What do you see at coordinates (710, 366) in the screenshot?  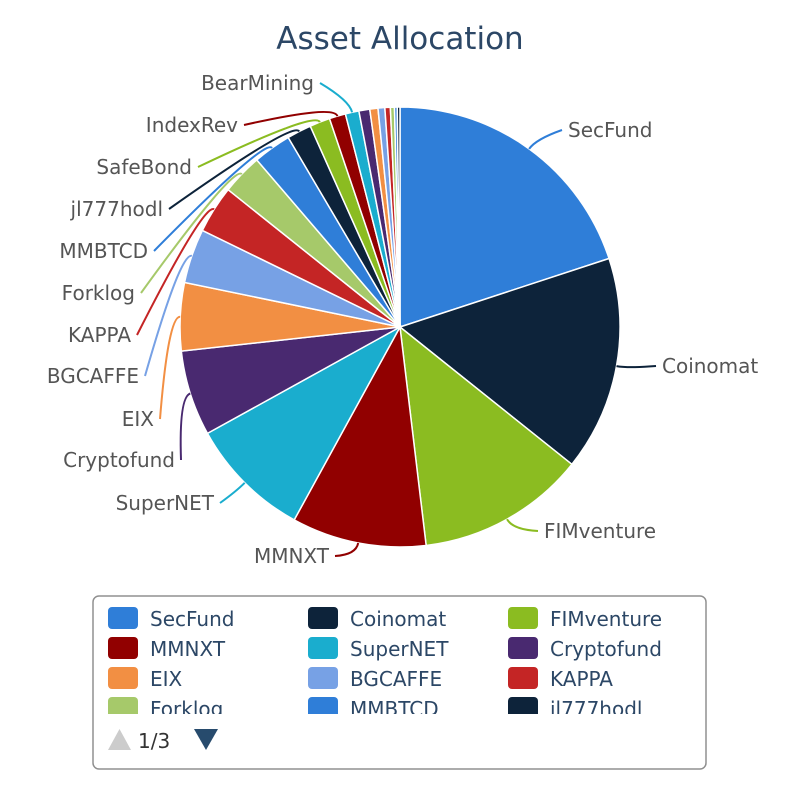 I see `slice-label-coinomat: Coinomat` at bounding box center [710, 366].